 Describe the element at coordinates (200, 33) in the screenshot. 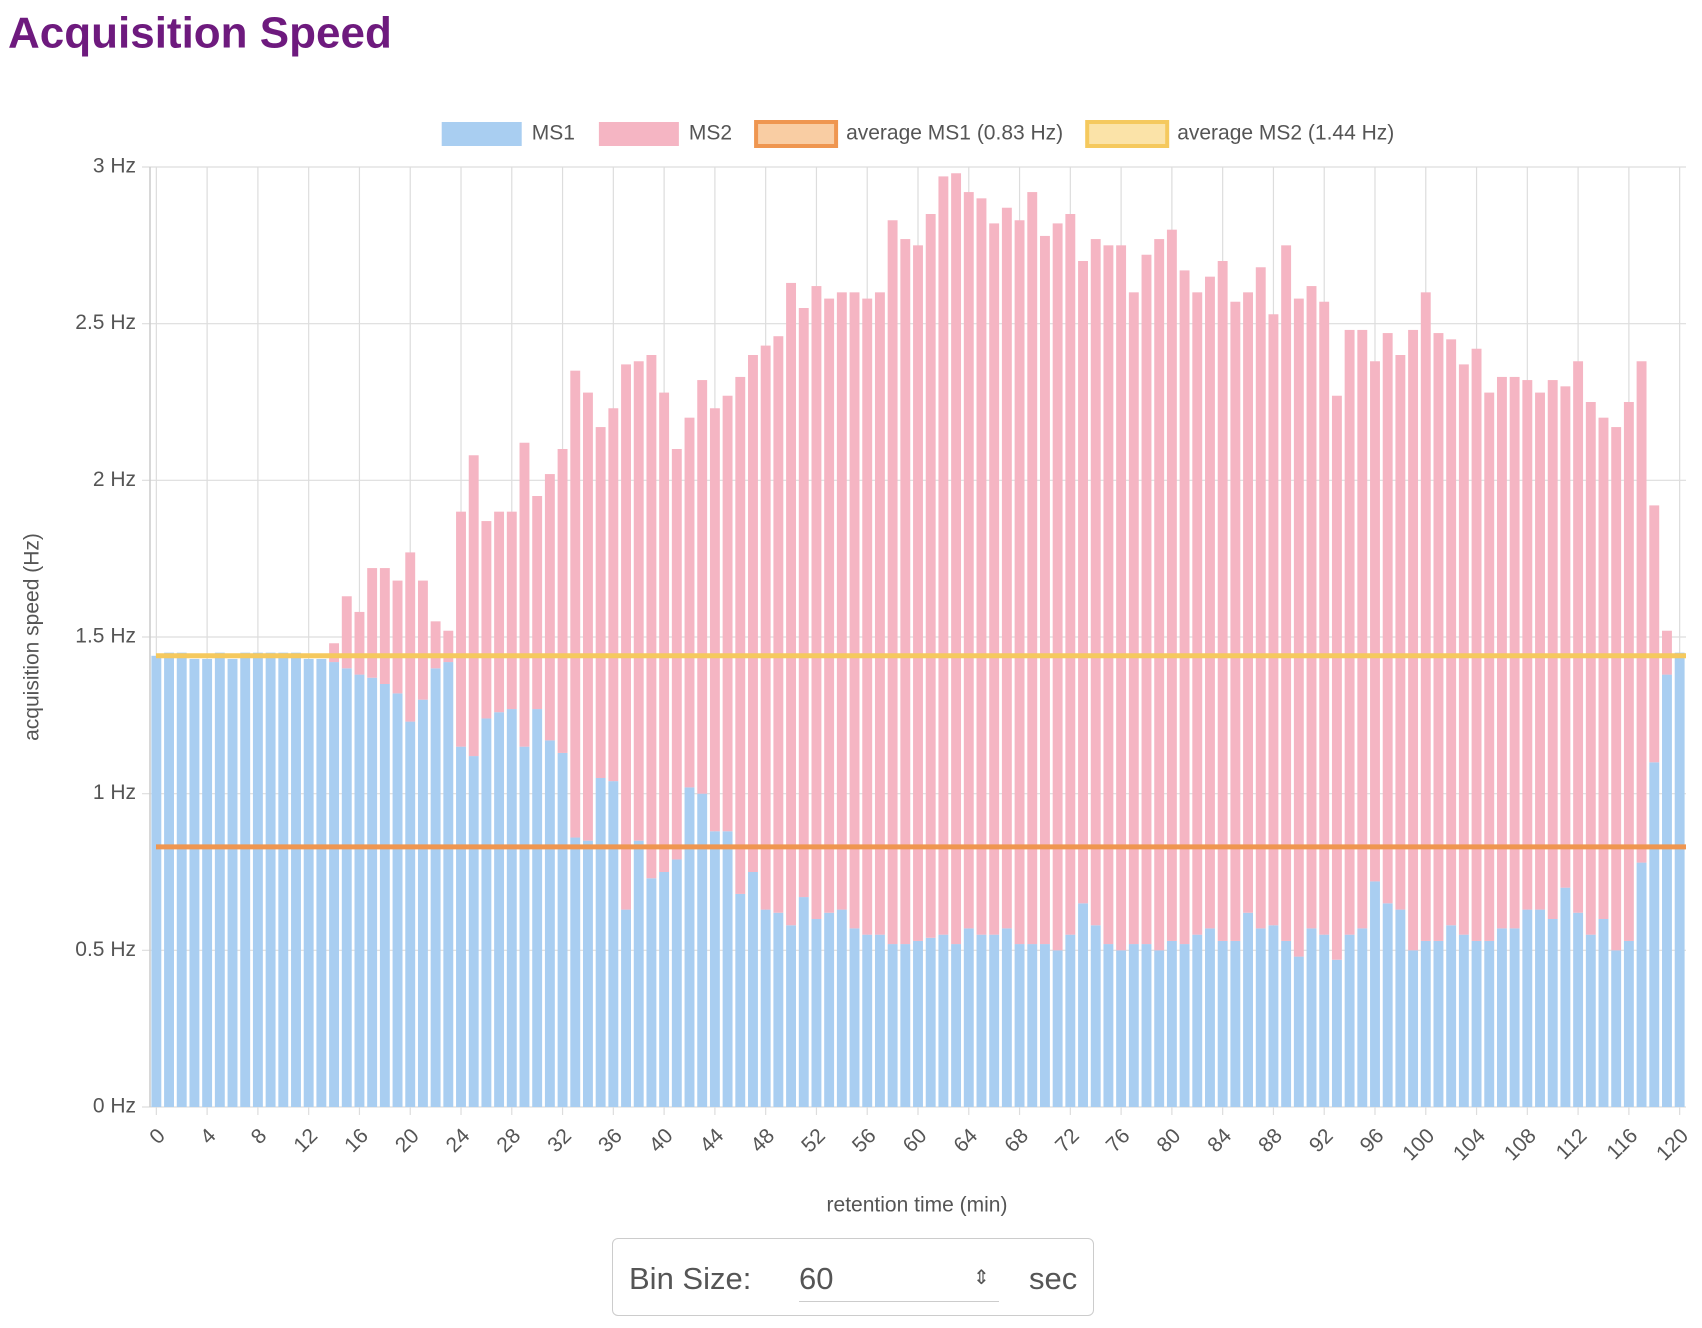

I see `page-title: Acquisition Speed` at that location.